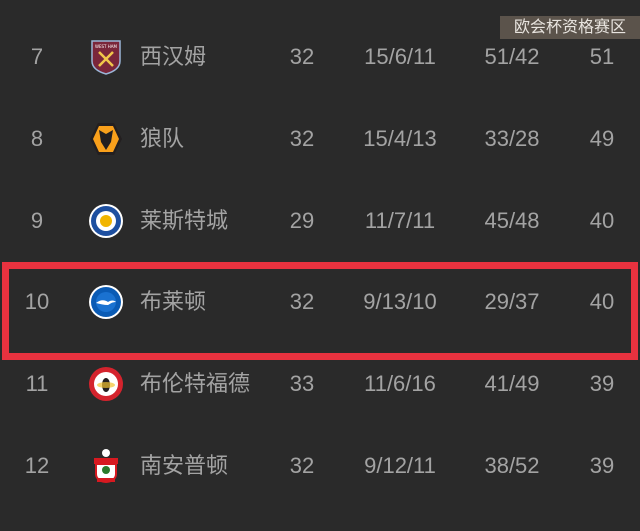  What do you see at coordinates (37, 301) in the screenshot?
I see `rank: 10` at bounding box center [37, 301].